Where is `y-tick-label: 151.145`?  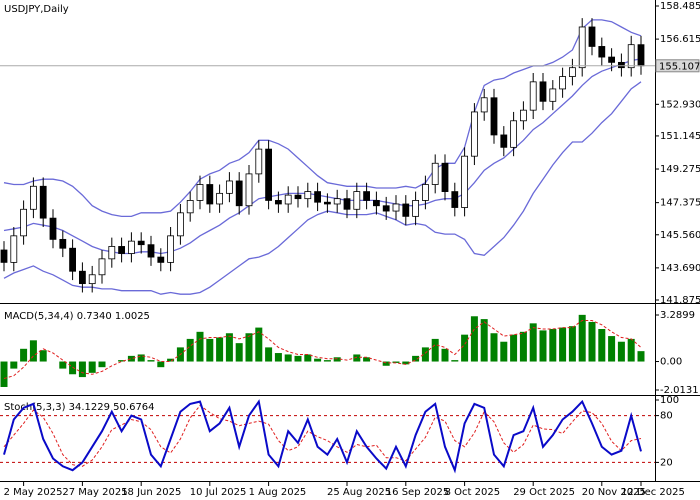
y-tick-label: 151.145 is located at coordinates (680, 136).